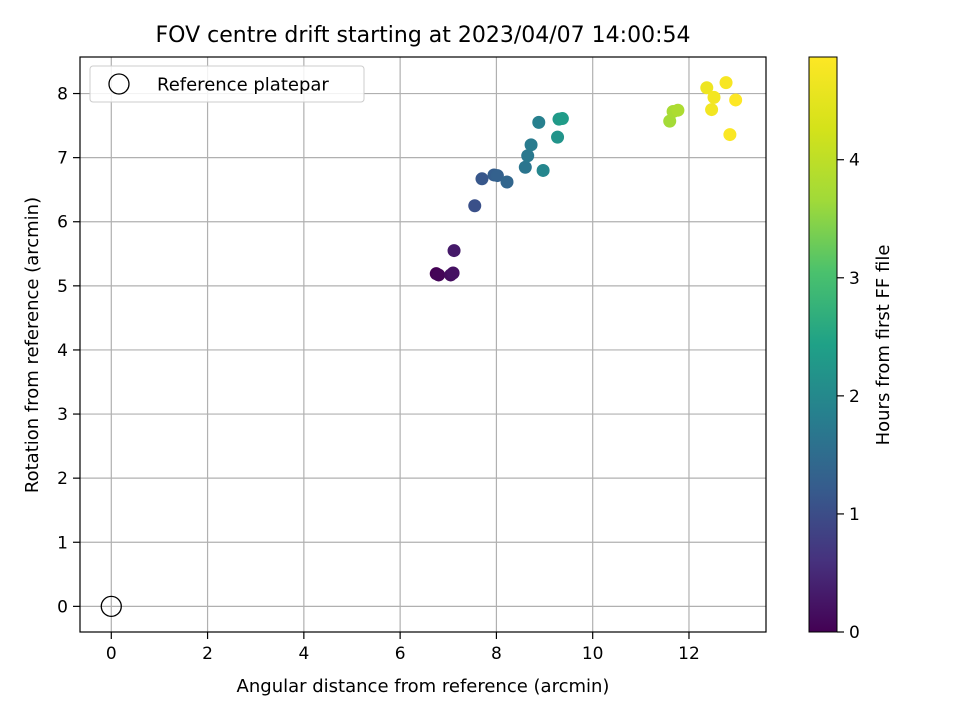  What do you see at coordinates (593, 654) in the screenshot?
I see `x-tick-label: 10` at bounding box center [593, 654].